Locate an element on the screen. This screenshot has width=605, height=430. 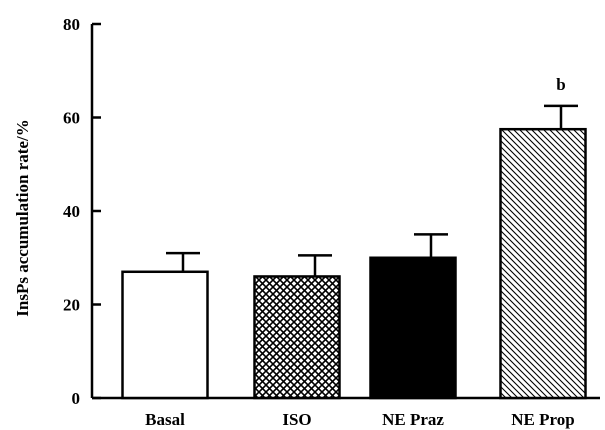
bar-basal is located at coordinates (165, 335).